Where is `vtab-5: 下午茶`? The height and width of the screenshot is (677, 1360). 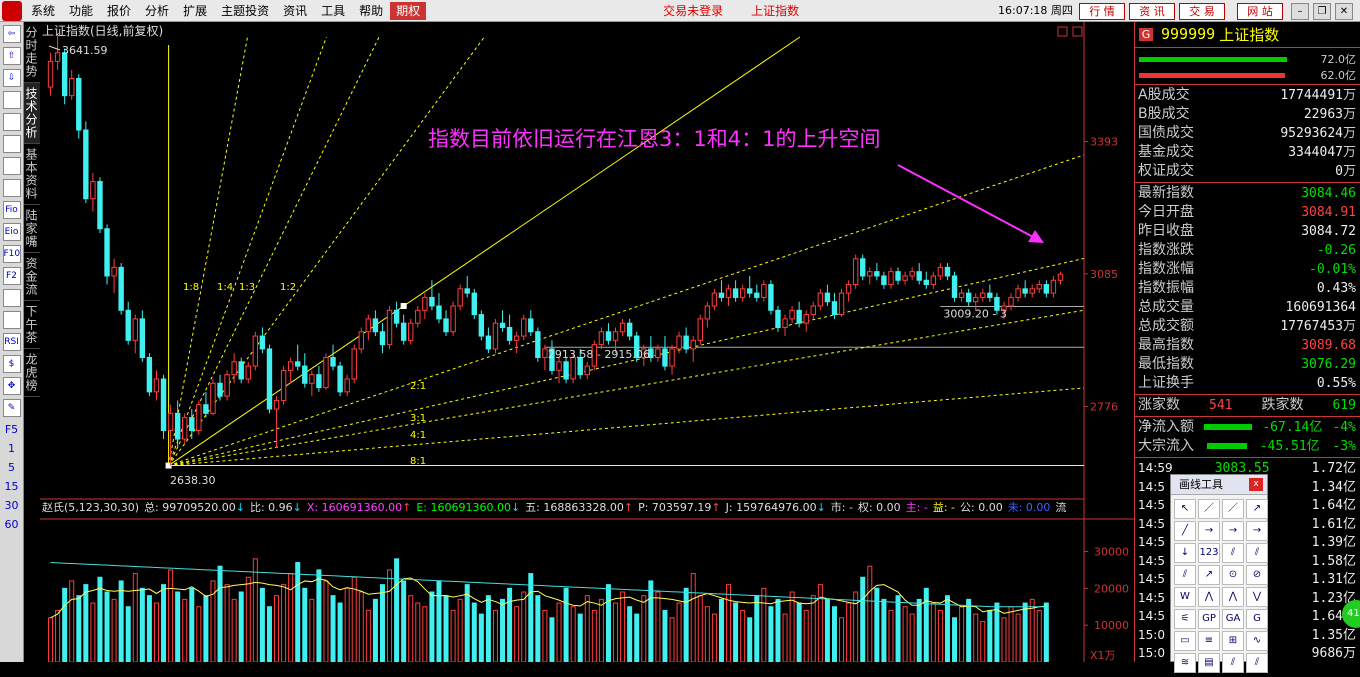
vtab-5: 下午茶 is located at coordinates (32, 325).